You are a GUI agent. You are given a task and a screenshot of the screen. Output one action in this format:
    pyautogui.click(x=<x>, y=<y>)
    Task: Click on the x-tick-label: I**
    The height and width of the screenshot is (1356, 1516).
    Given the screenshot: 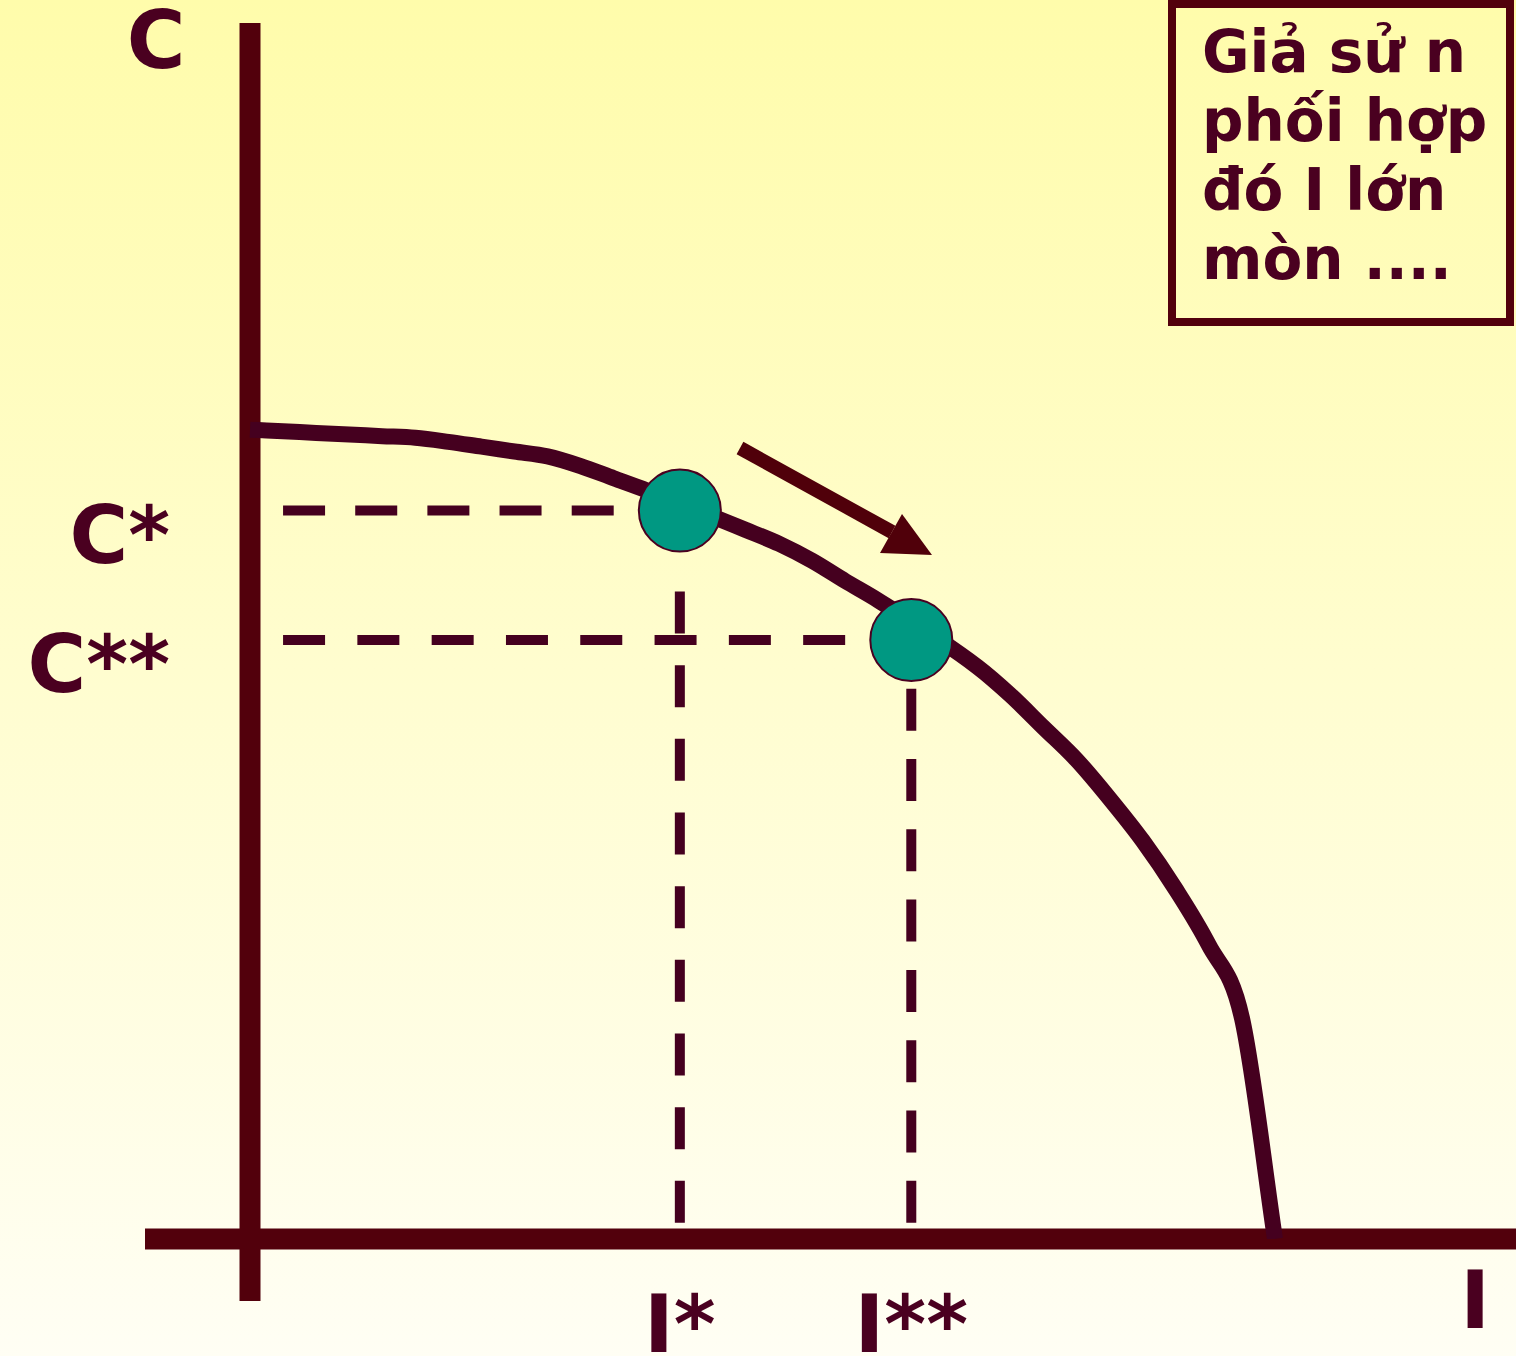 What is the action you would take?
    pyautogui.click(x=911, y=1316)
    